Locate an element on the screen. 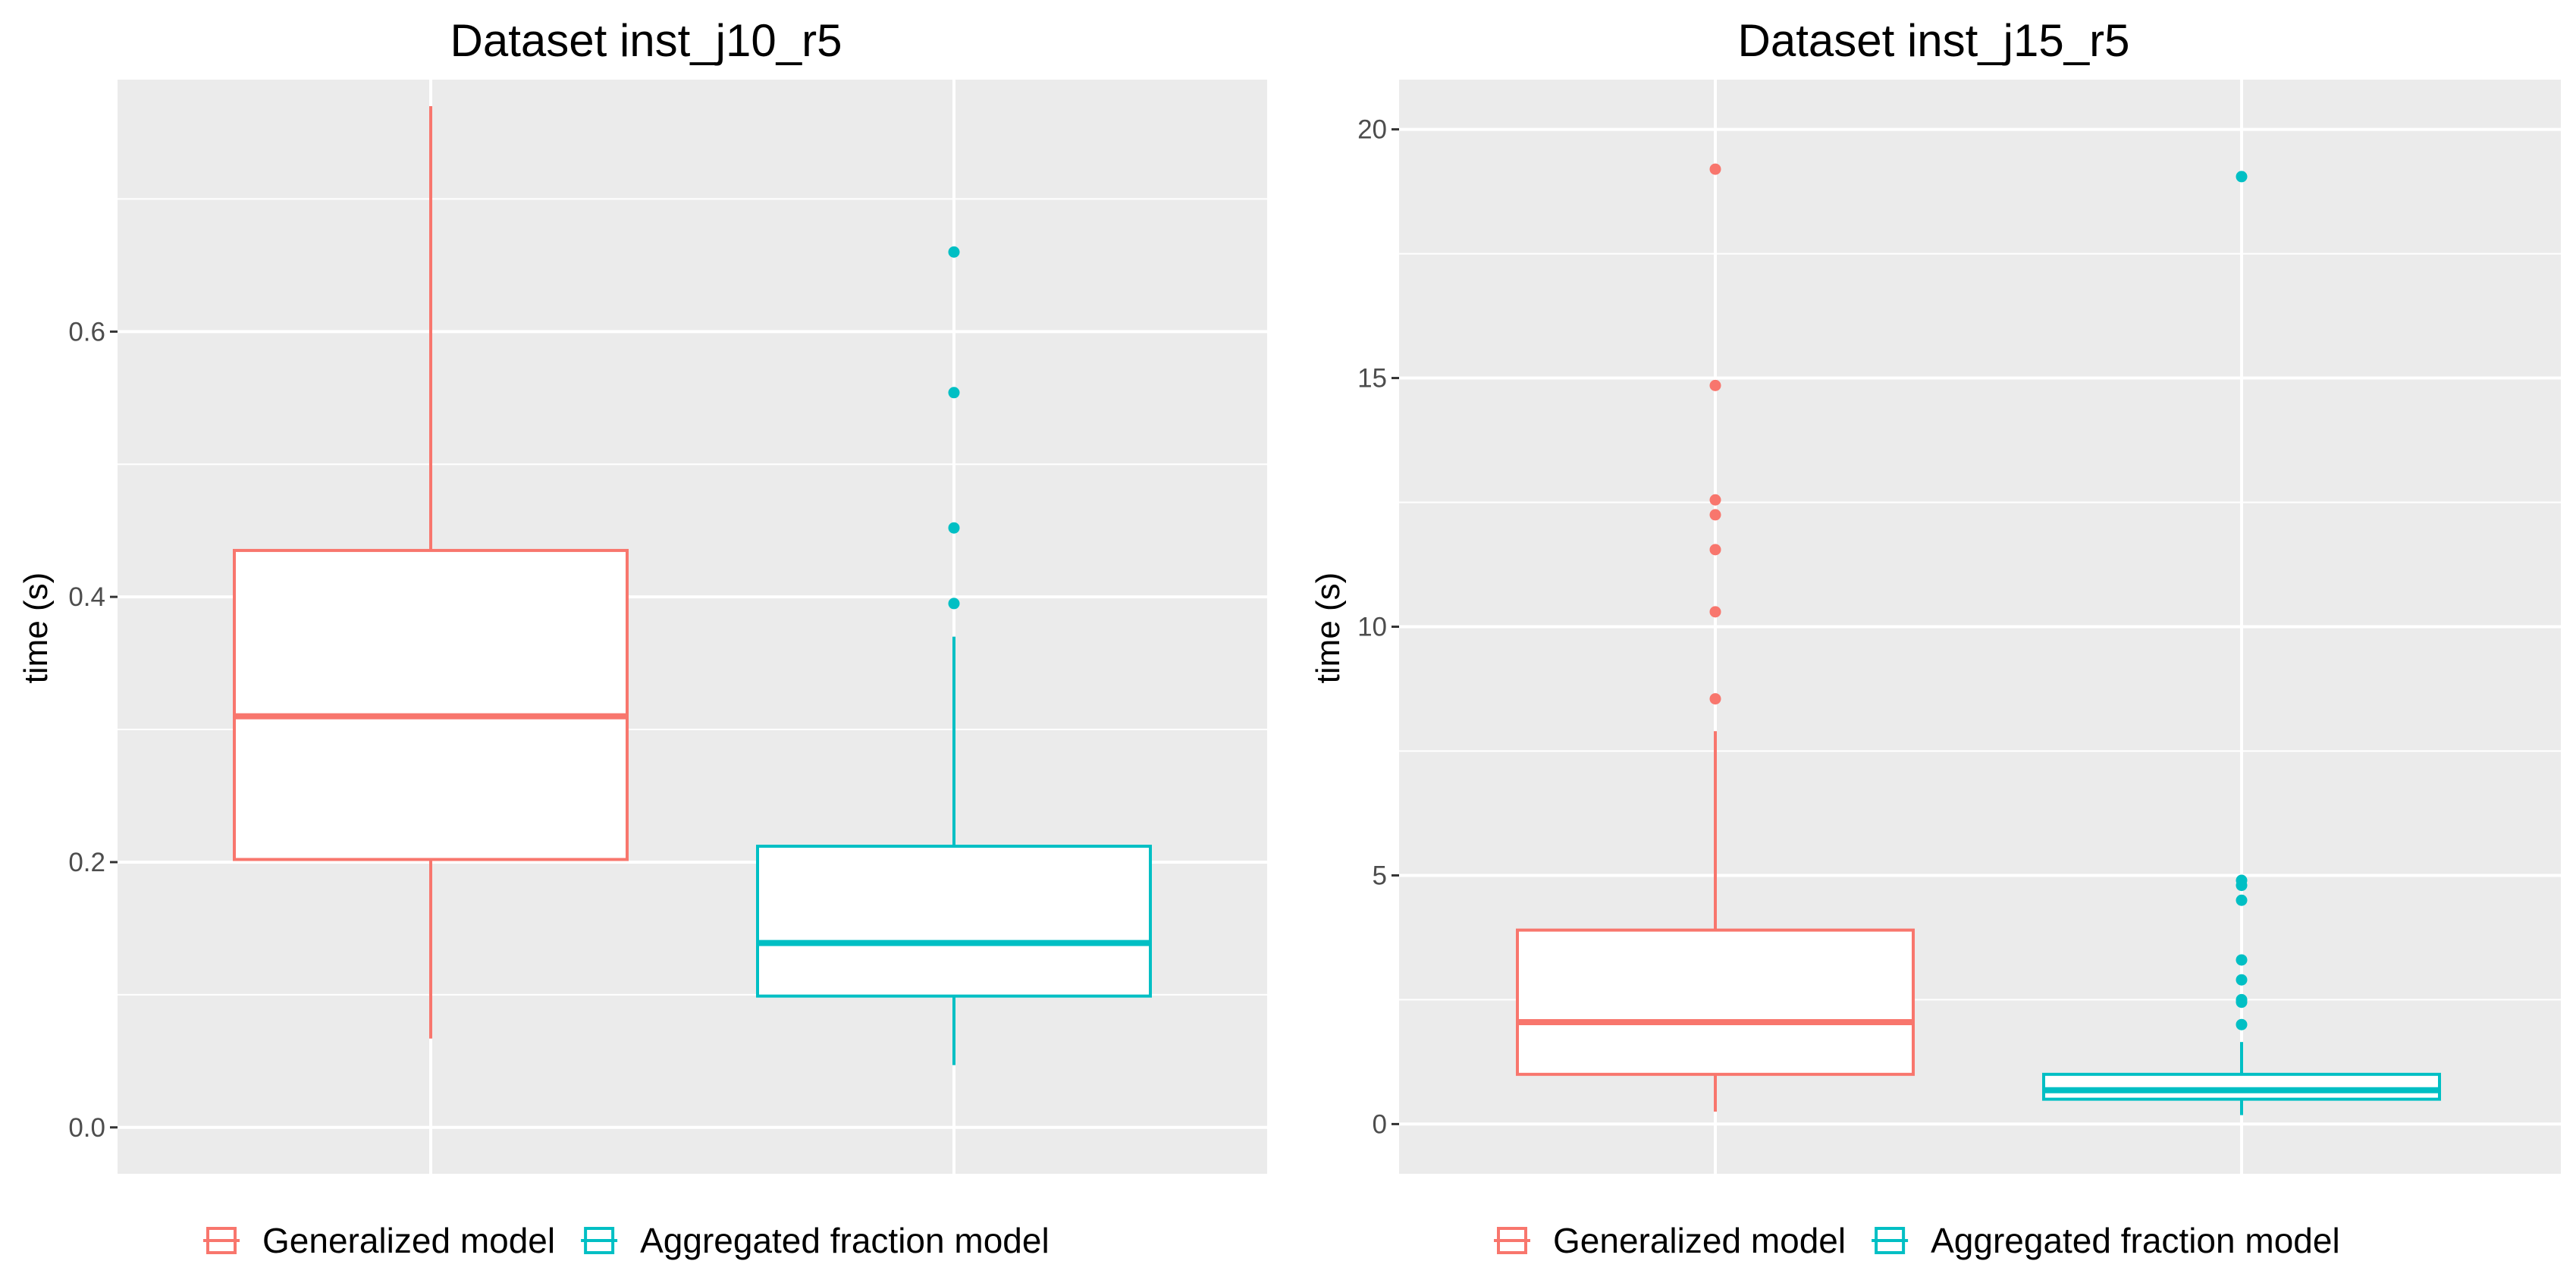  y-axis-label-right: time (s) is located at coordinates (1328, 628).